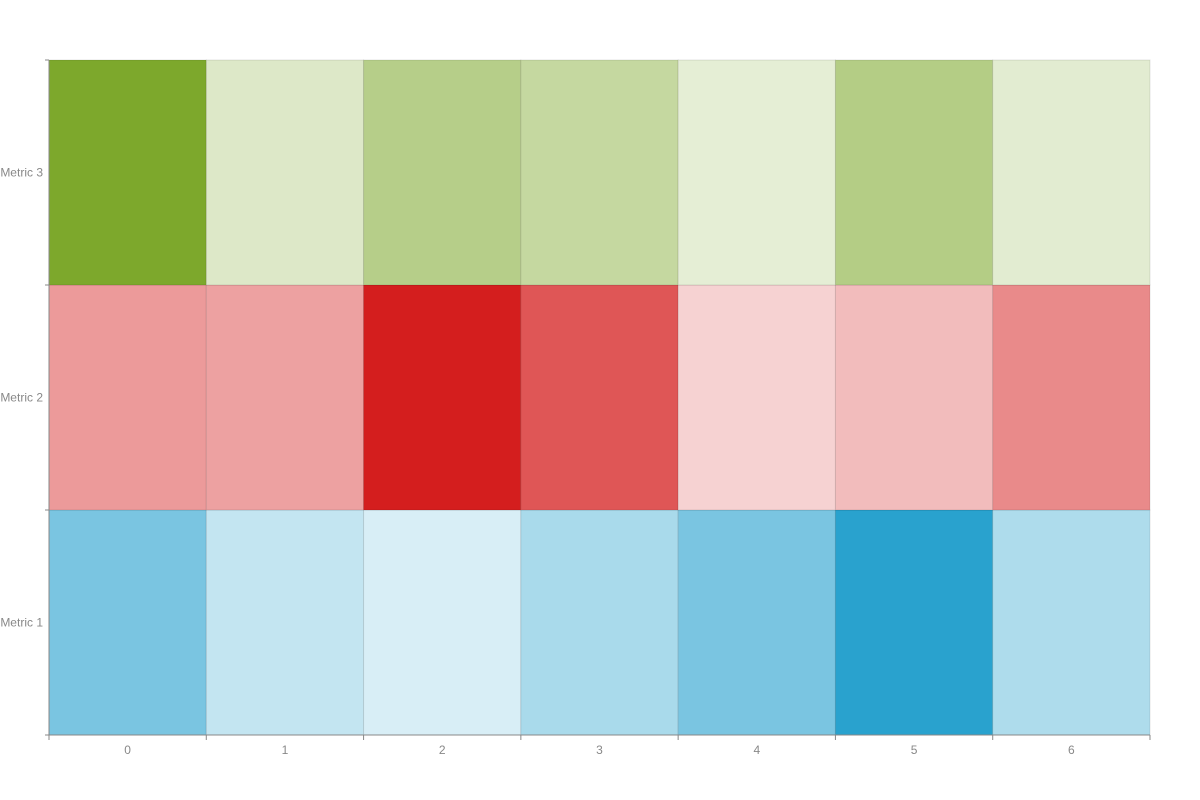  Describe the element at coordinates (1071, 750) in the screenshot. I see `x-tick-label-6: 6` at that location.